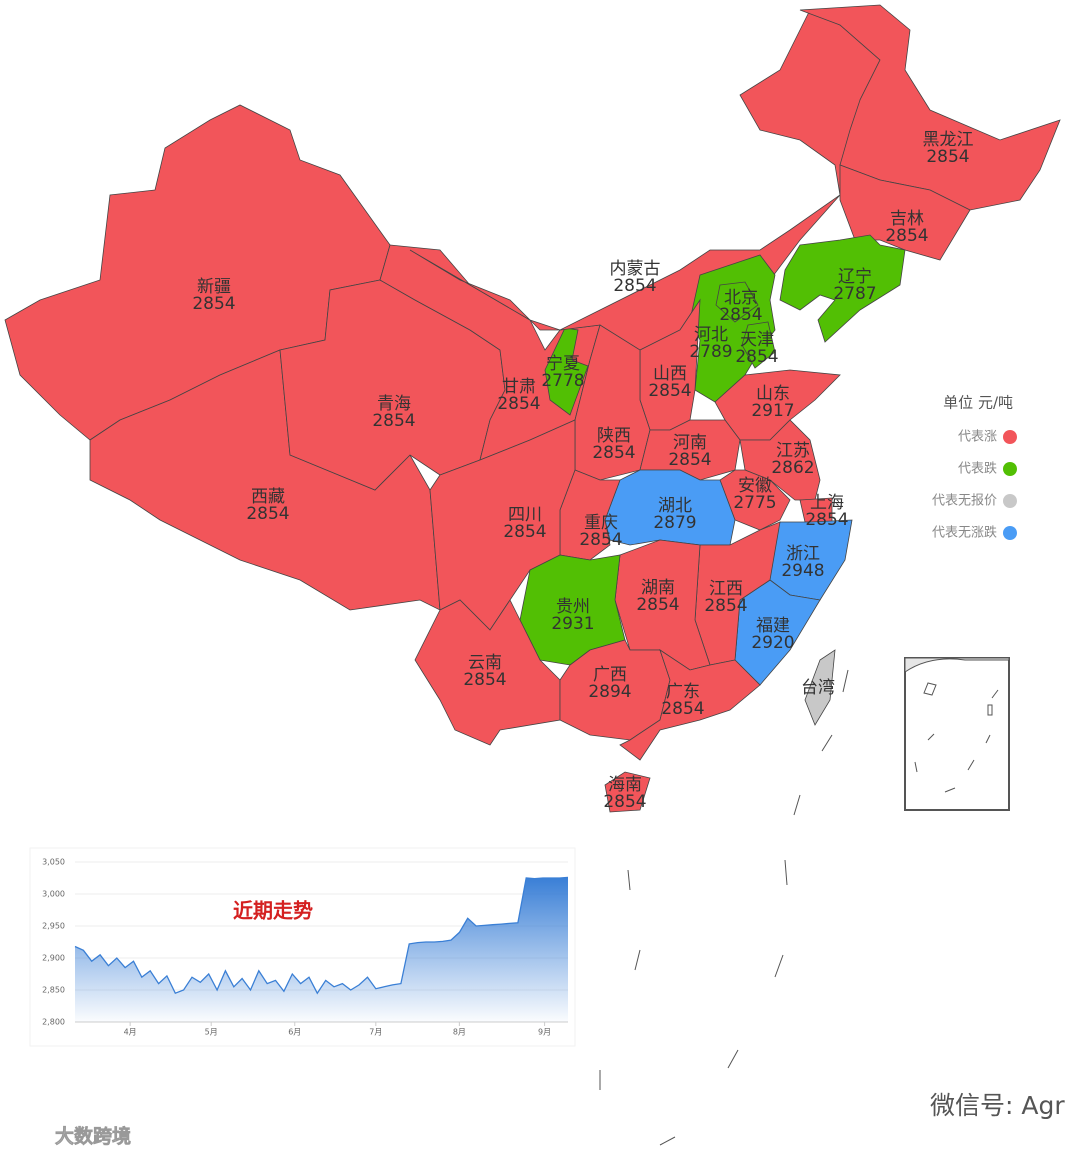  What do you see at coordinates (792, 468) in the screenshot?
I see `province-value: 2862` at bounding box center [792, 468].